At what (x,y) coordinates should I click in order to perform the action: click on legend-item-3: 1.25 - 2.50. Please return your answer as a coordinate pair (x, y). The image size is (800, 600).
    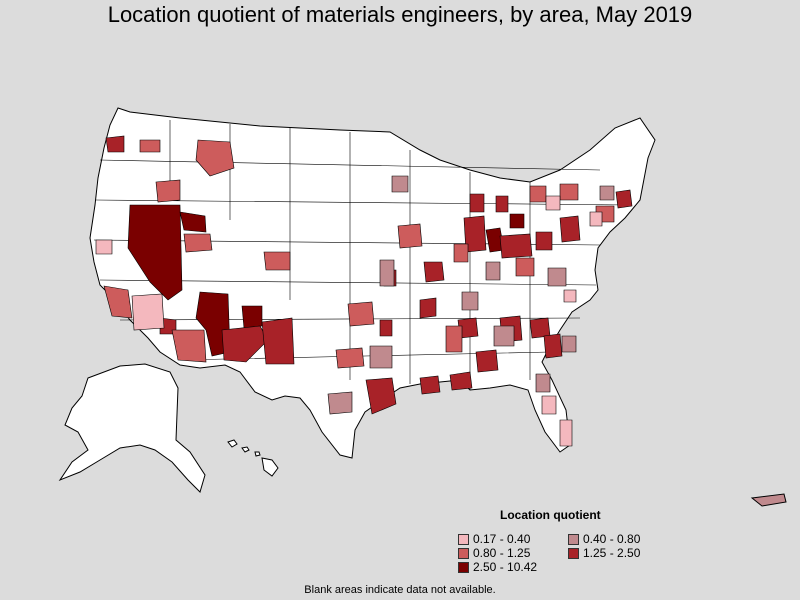
    Looking at the image, I should click on (604, 553).